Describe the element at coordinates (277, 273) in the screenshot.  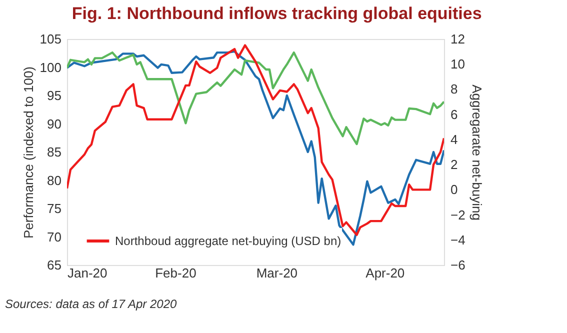
I see `x-tick-label: Mar-20` at that location.